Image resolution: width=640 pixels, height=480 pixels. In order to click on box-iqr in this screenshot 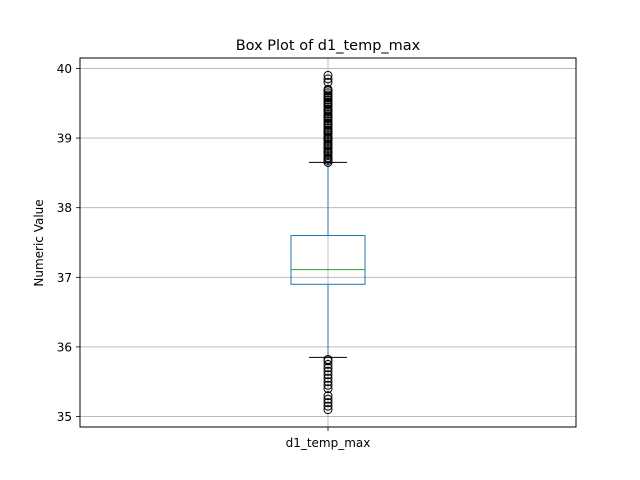, I will do `click(328, 260)`.